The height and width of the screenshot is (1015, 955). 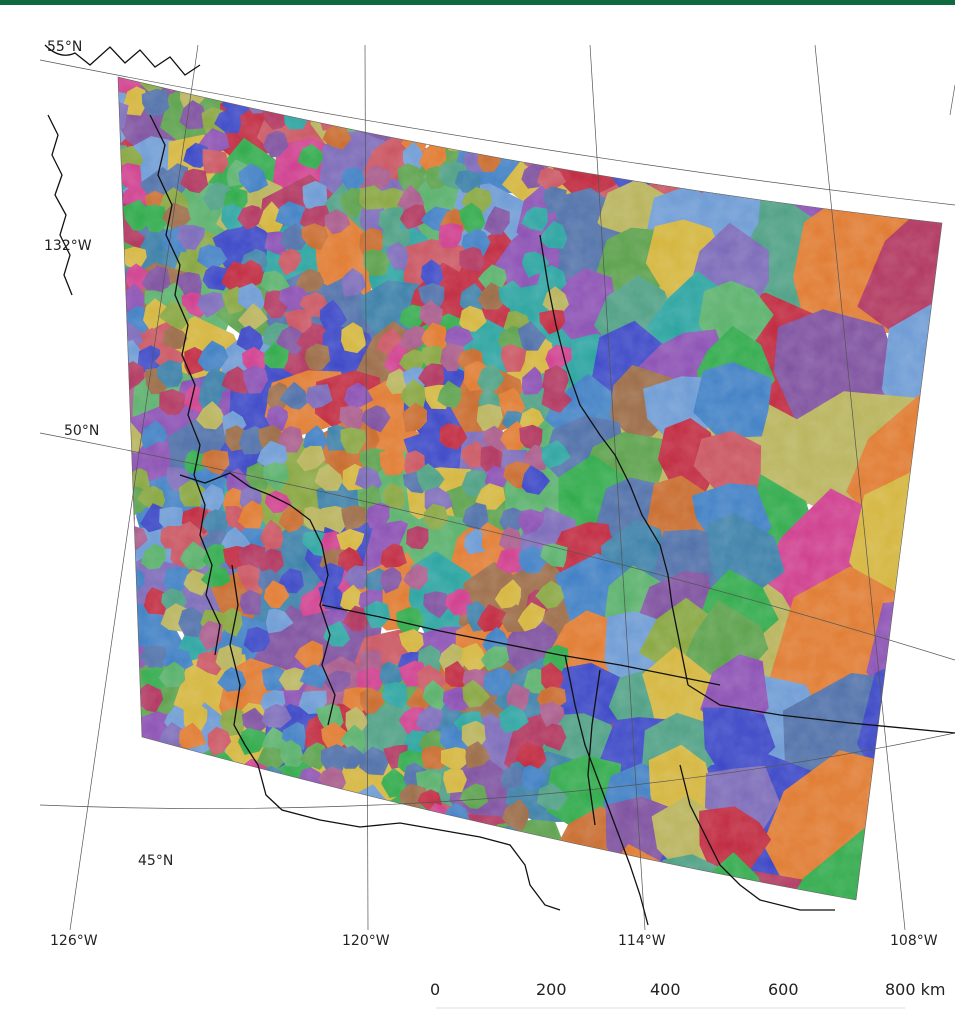 I want to click on label-126w: 126°W, so click(x=74, y=941).